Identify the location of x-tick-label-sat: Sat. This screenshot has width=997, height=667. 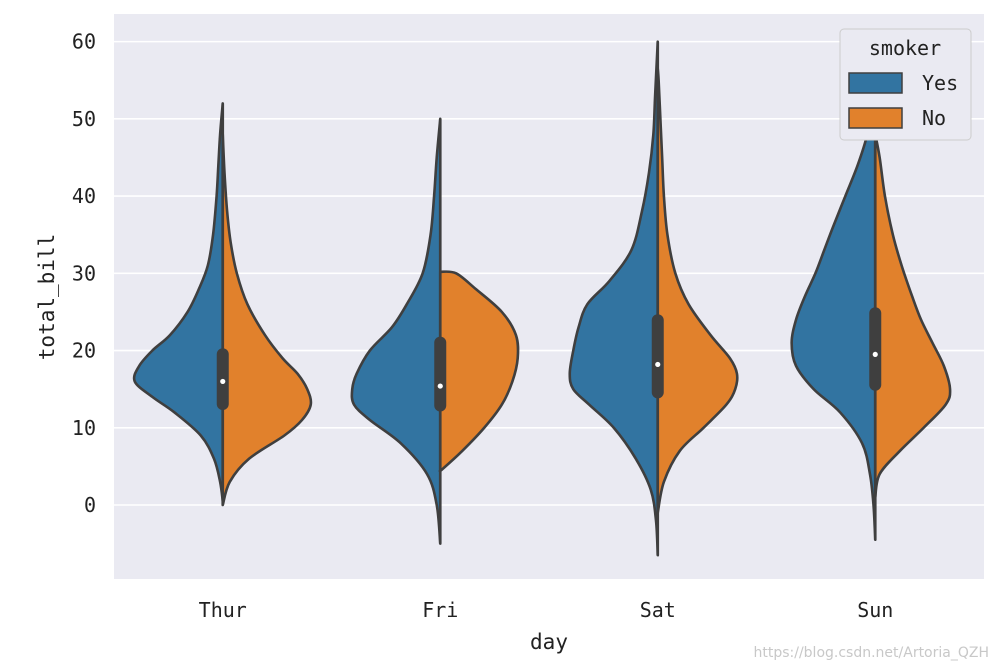
(658, 610).